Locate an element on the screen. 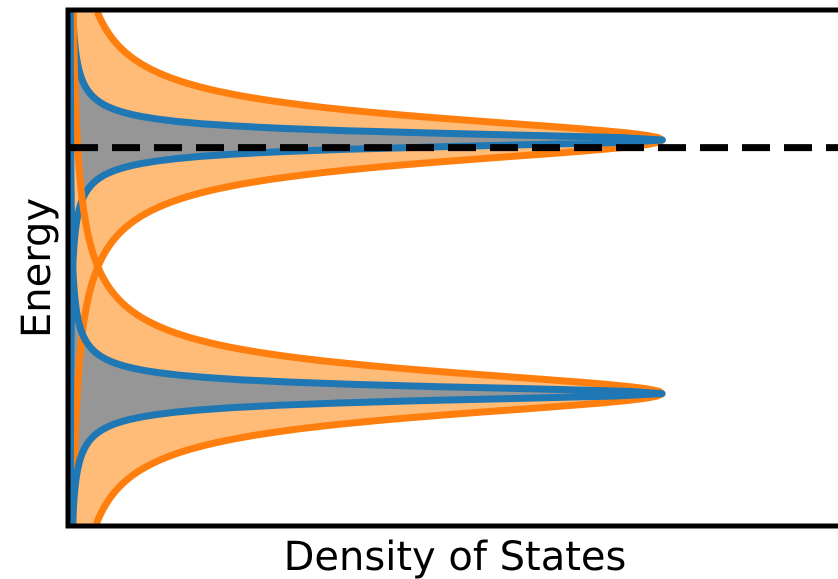 The image size is (838, 579). y-axis-label: Energy is located at coordinates (37, 268).